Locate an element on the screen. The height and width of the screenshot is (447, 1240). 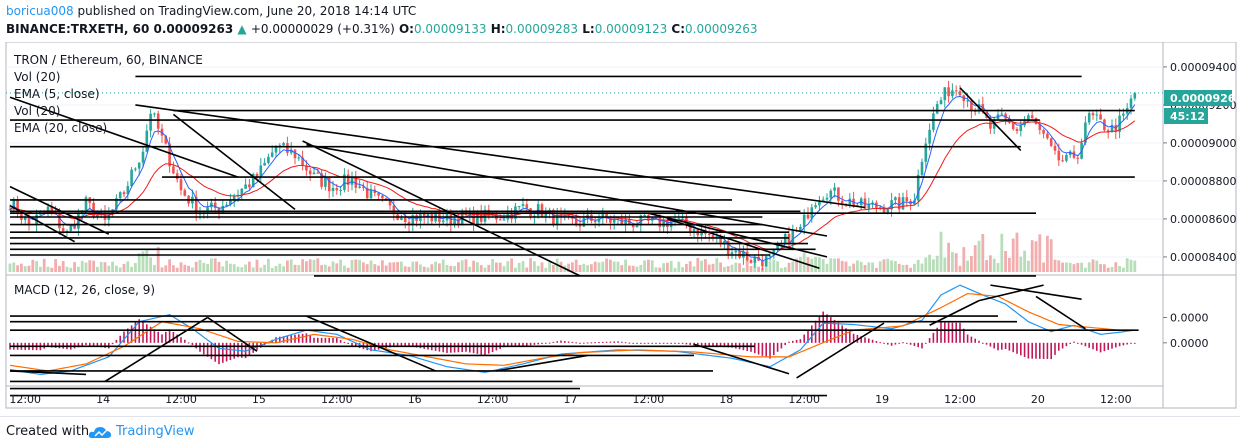
time-tick-label: 18 is located at coordinates (726, 399).